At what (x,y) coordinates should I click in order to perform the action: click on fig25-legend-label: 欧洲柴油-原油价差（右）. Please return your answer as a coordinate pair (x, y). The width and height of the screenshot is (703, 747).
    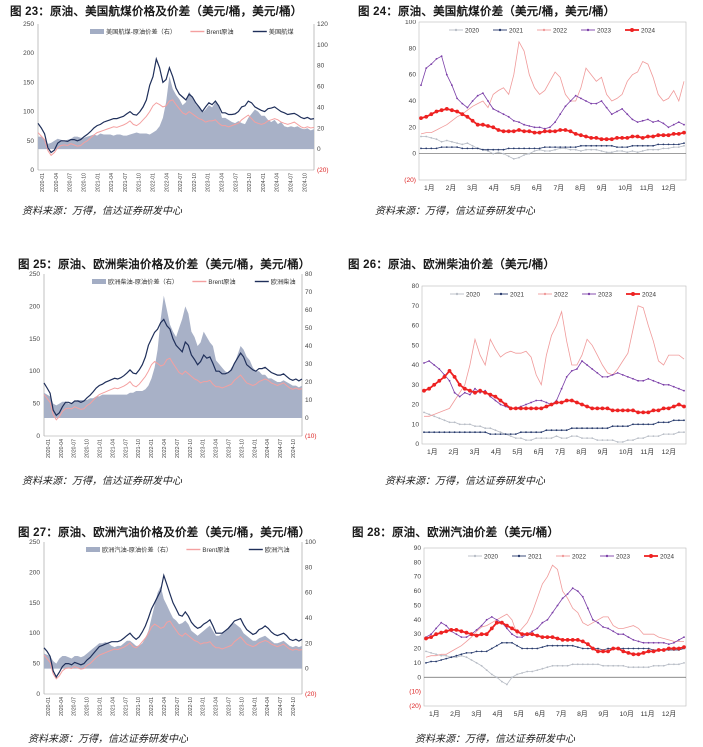
    Looking at the image, I should click on (143, 282).